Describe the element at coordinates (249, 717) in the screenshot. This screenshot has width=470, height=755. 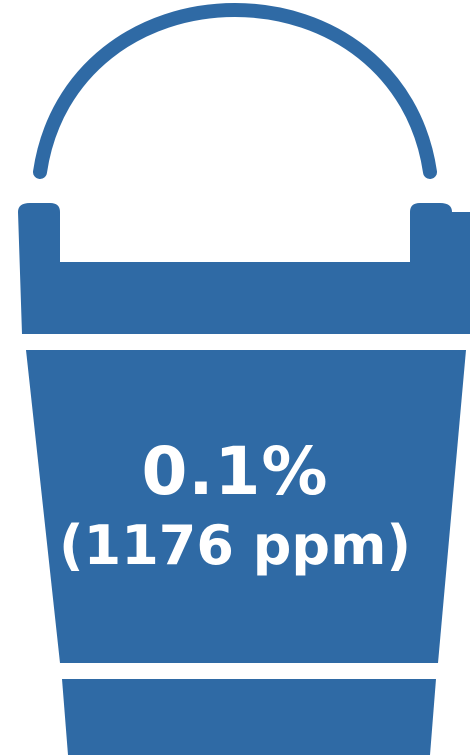
I see `bucket-base` at that location.